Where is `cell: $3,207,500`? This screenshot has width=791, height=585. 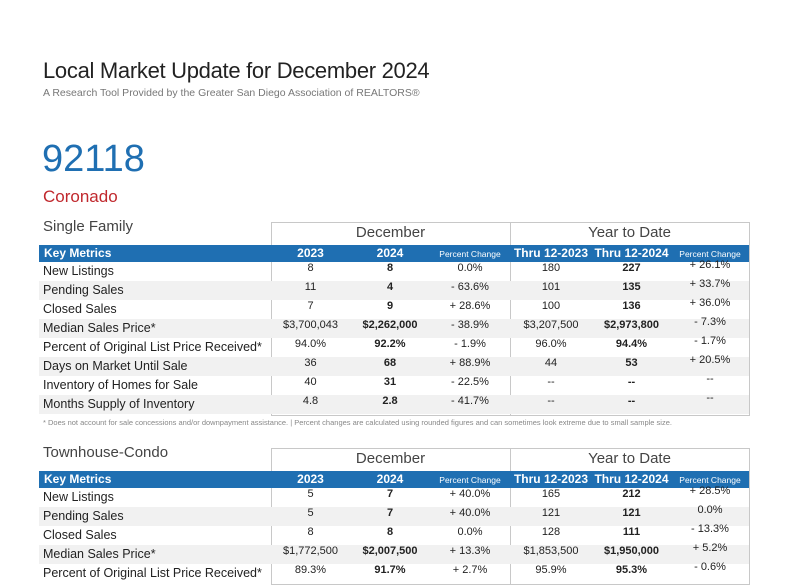 cell: $3,207,500 is located at coordinates (551, 325).